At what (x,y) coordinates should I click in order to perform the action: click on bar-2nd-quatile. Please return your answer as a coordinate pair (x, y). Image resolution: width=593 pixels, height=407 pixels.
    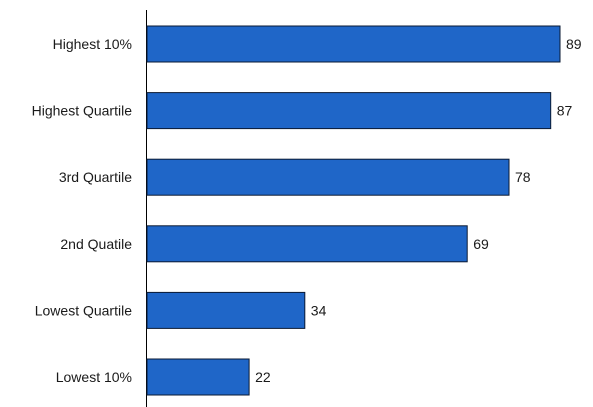
    Looking at the image, I should click on (307, 244).